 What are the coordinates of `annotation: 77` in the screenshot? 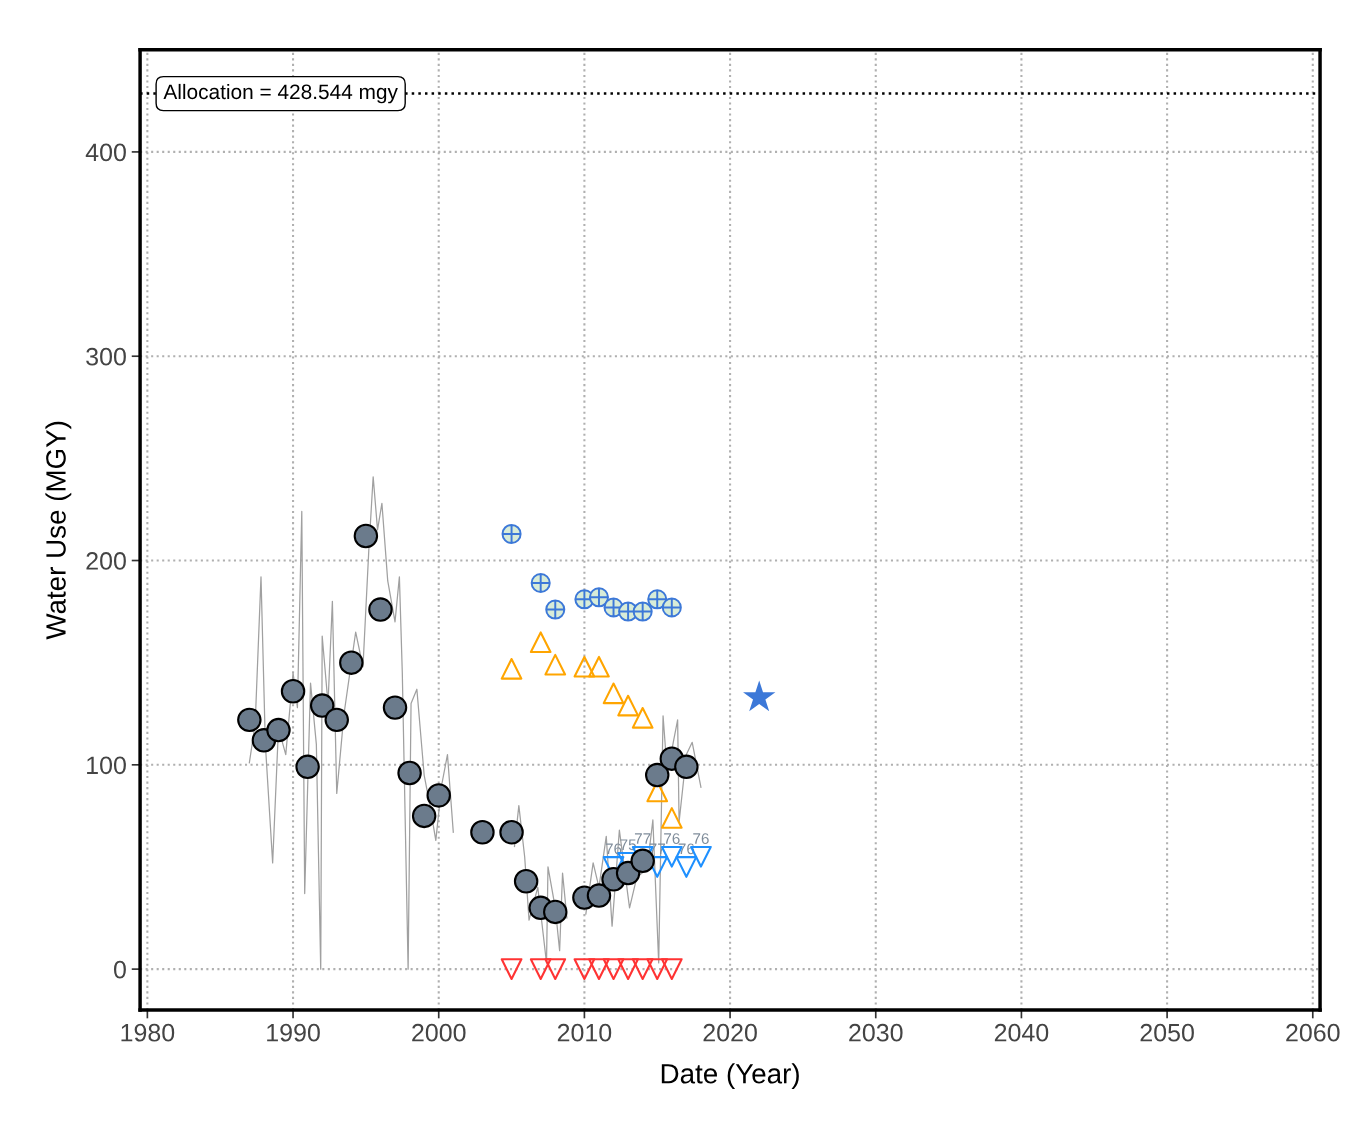 It's located at (642, 838).